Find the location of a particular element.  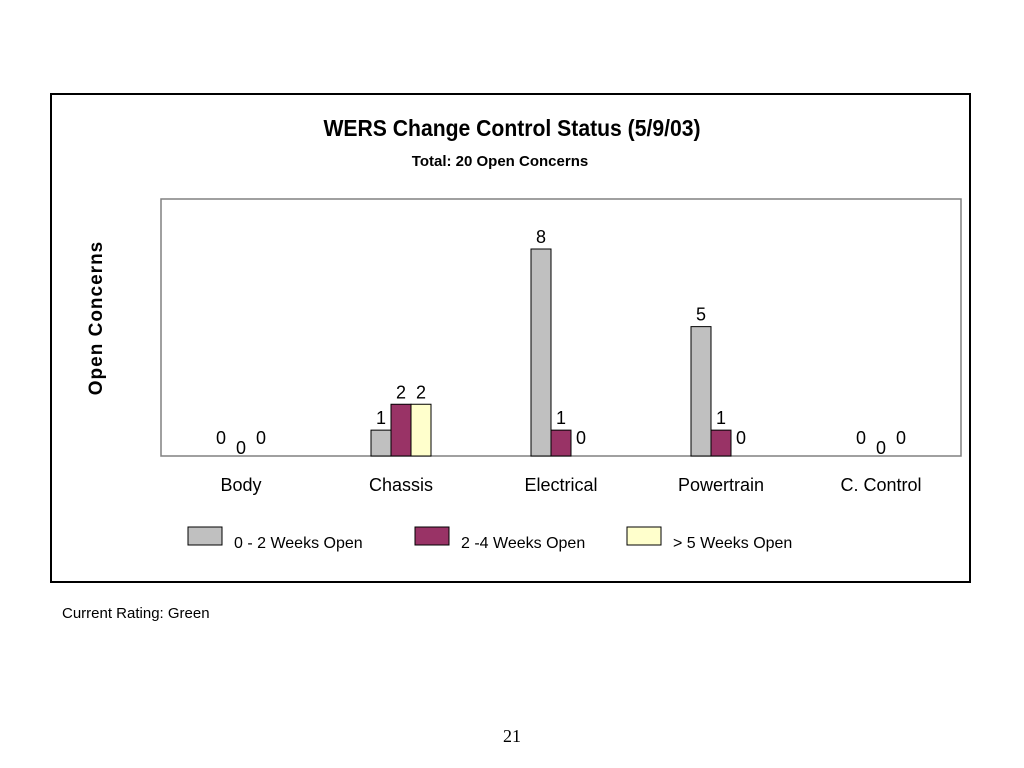

x-tick-label: C. Control is located at coordinates (880, 485).